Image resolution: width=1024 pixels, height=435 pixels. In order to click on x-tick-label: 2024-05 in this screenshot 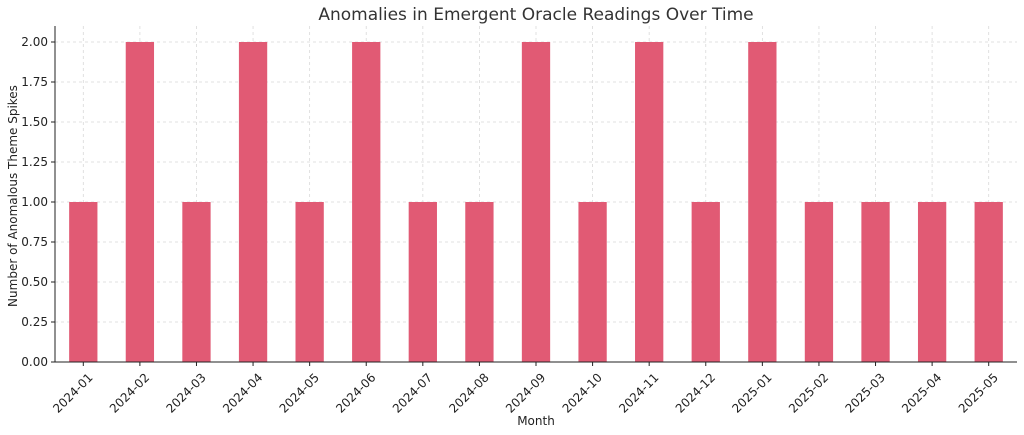, I will do `click(299, 392)`.